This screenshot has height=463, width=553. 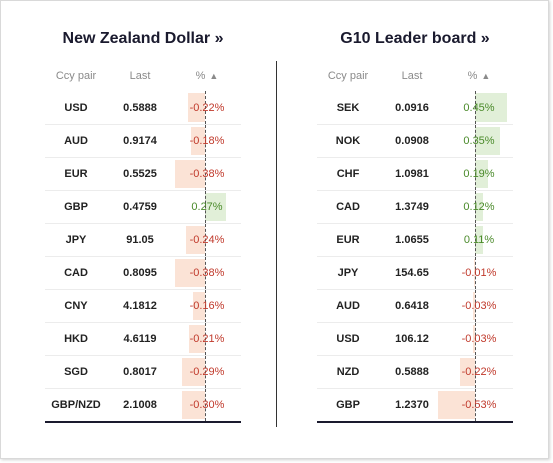 I want to click on ccy-pair-cell: CNY, so click(x=76, y=306).